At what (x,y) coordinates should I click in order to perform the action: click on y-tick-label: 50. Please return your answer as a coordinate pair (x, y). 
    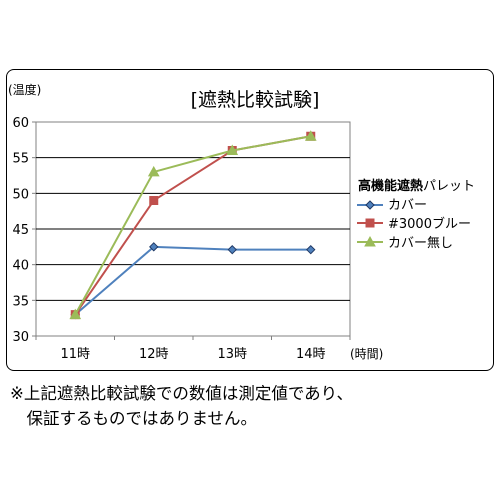
    Looking at the image, I should click on (20, 194).